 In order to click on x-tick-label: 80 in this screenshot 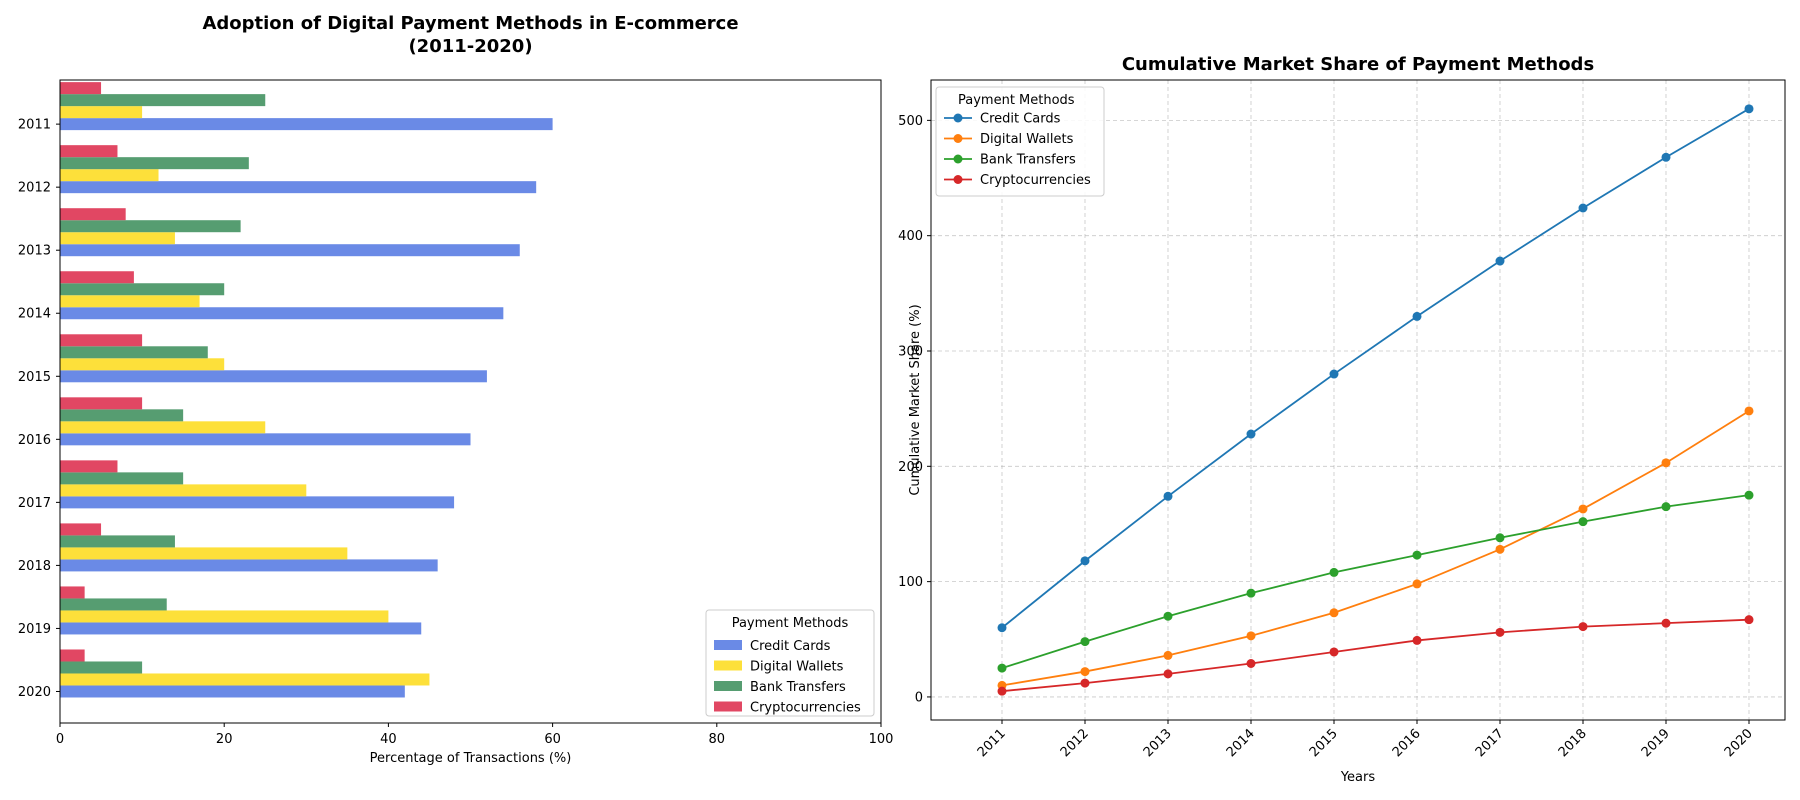, I will do `click(717, 739)`.